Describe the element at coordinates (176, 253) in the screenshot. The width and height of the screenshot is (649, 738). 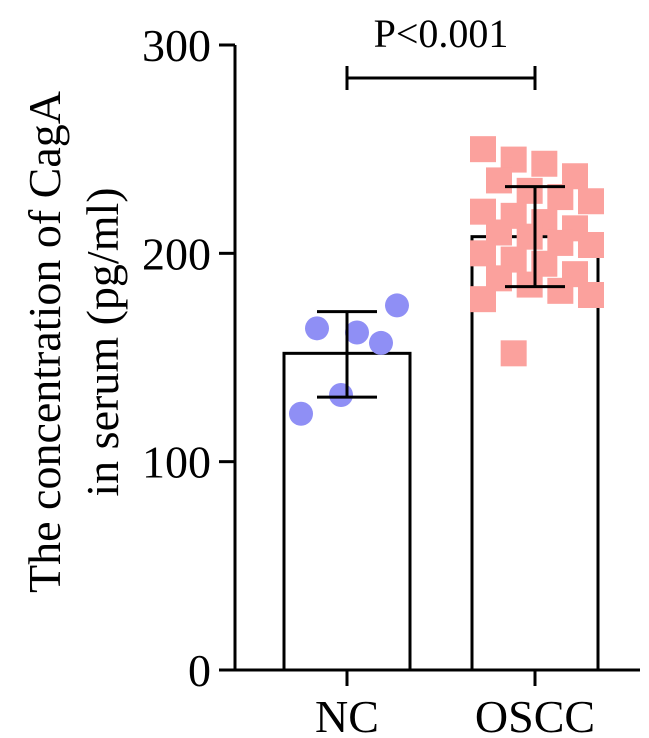
I see `y-tick-label-200: 200` at that location.